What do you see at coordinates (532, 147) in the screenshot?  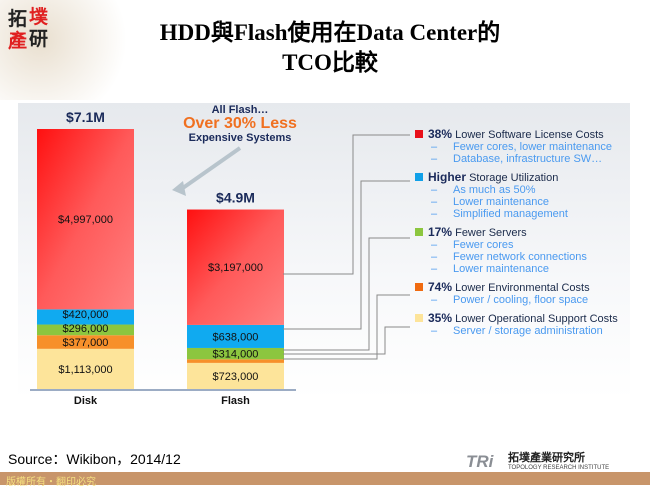 I see `legend-subitem-text: Fewer cores, lower maintenance` at bounding box center [532, 147].